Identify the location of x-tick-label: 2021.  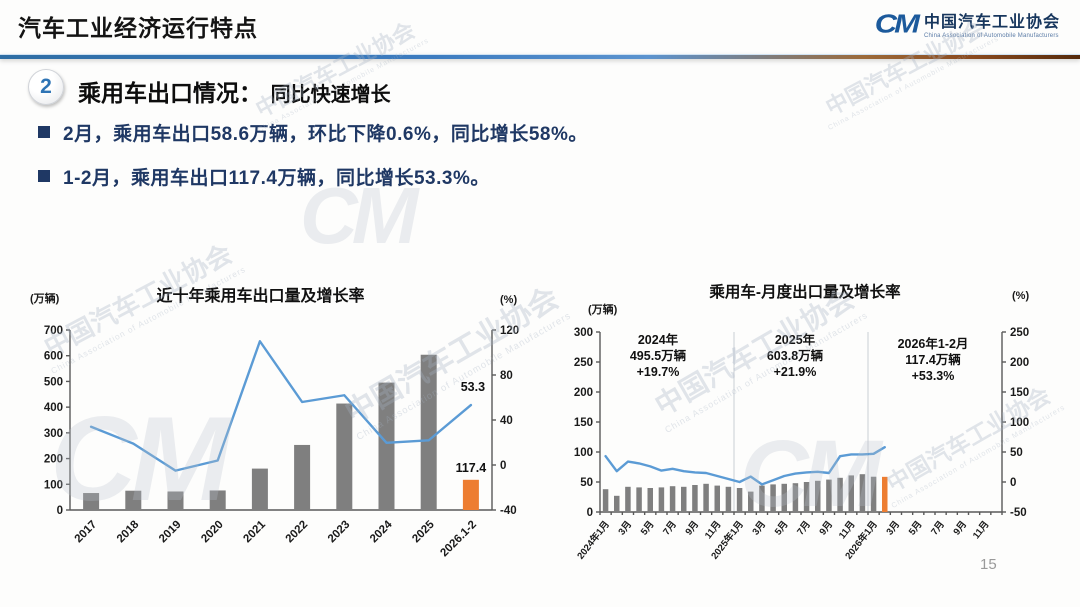
(254, 531).